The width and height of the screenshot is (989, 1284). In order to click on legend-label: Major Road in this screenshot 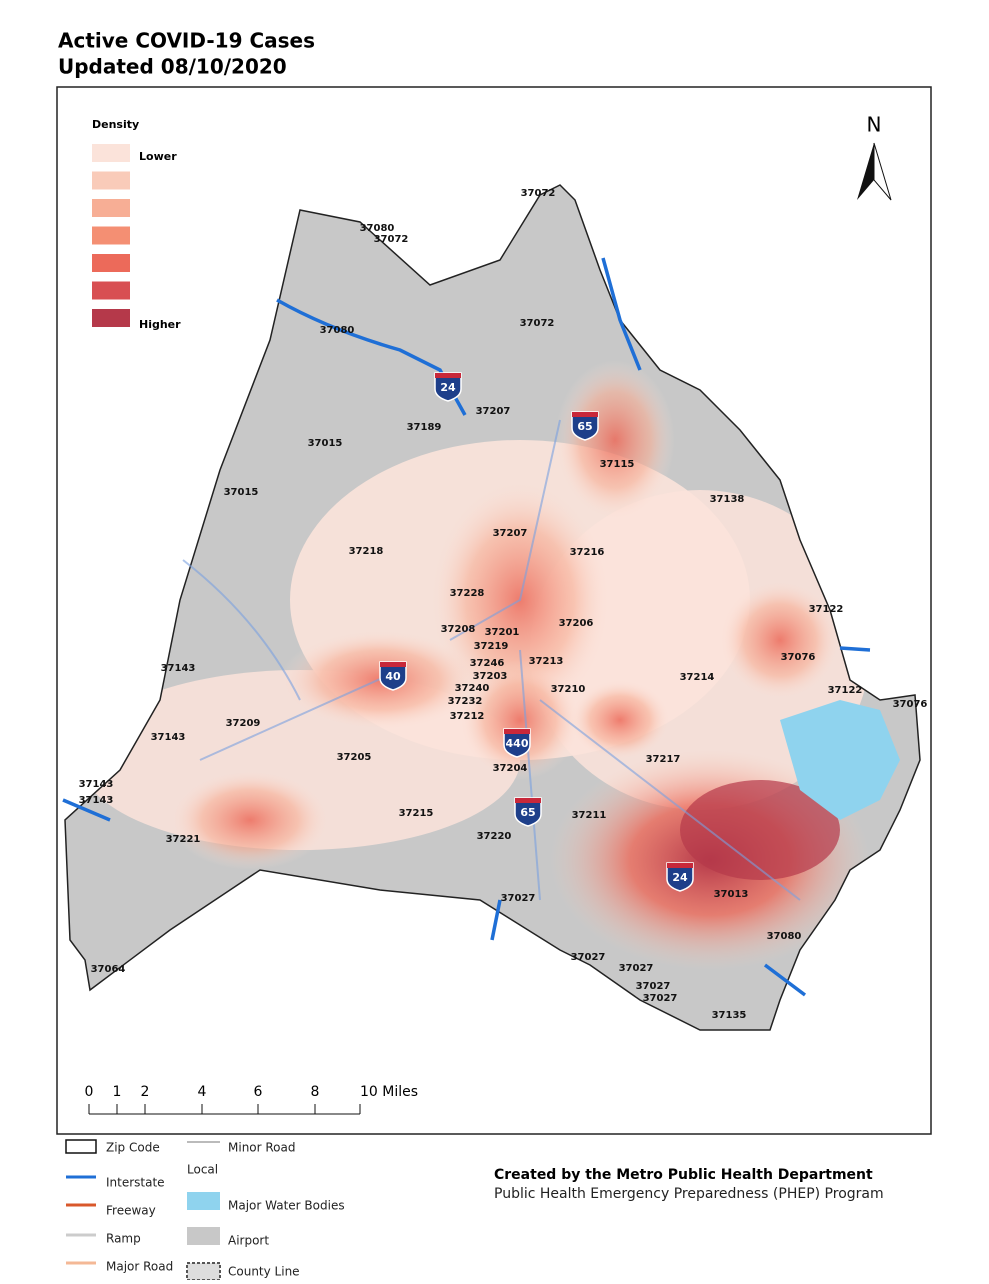, I will do `click(139, 1267)`.